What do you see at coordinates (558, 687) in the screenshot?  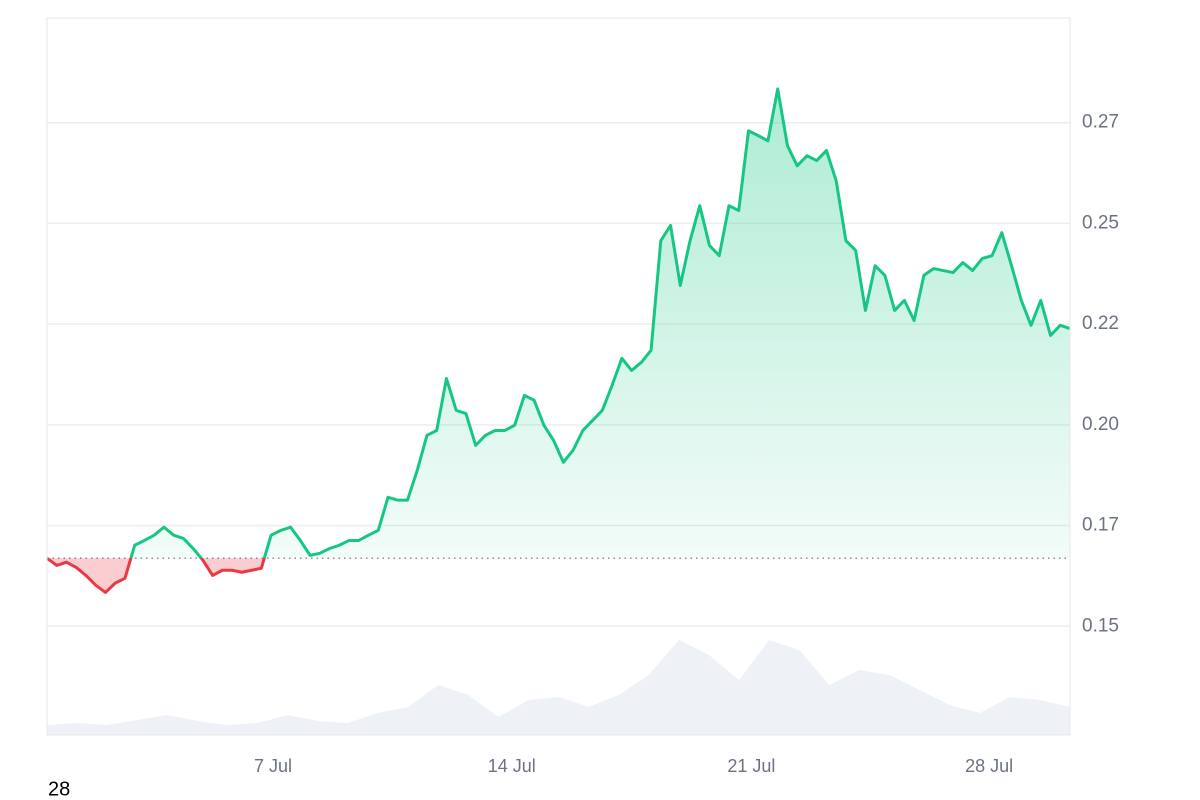 I see `volume-area` at bounding box center [558, 687].